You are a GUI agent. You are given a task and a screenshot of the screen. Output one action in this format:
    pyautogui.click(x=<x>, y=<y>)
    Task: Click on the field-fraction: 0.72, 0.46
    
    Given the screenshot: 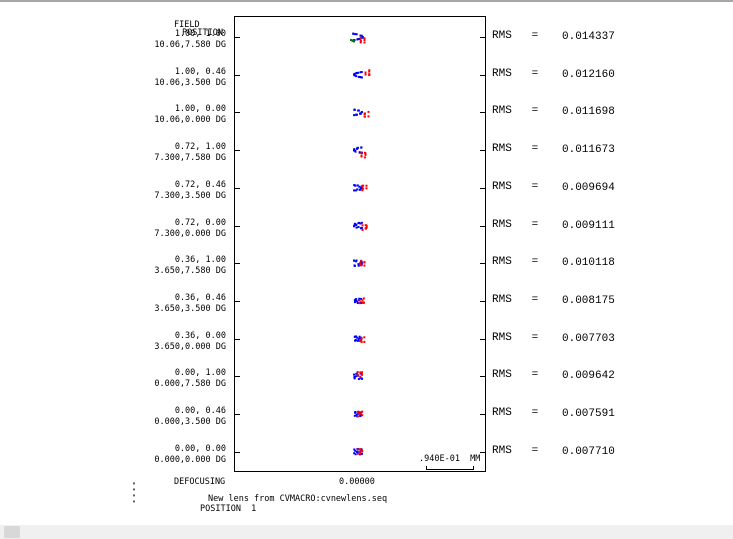 What is the action you would take?
    pyautogui.click(x=200, y=184)
    